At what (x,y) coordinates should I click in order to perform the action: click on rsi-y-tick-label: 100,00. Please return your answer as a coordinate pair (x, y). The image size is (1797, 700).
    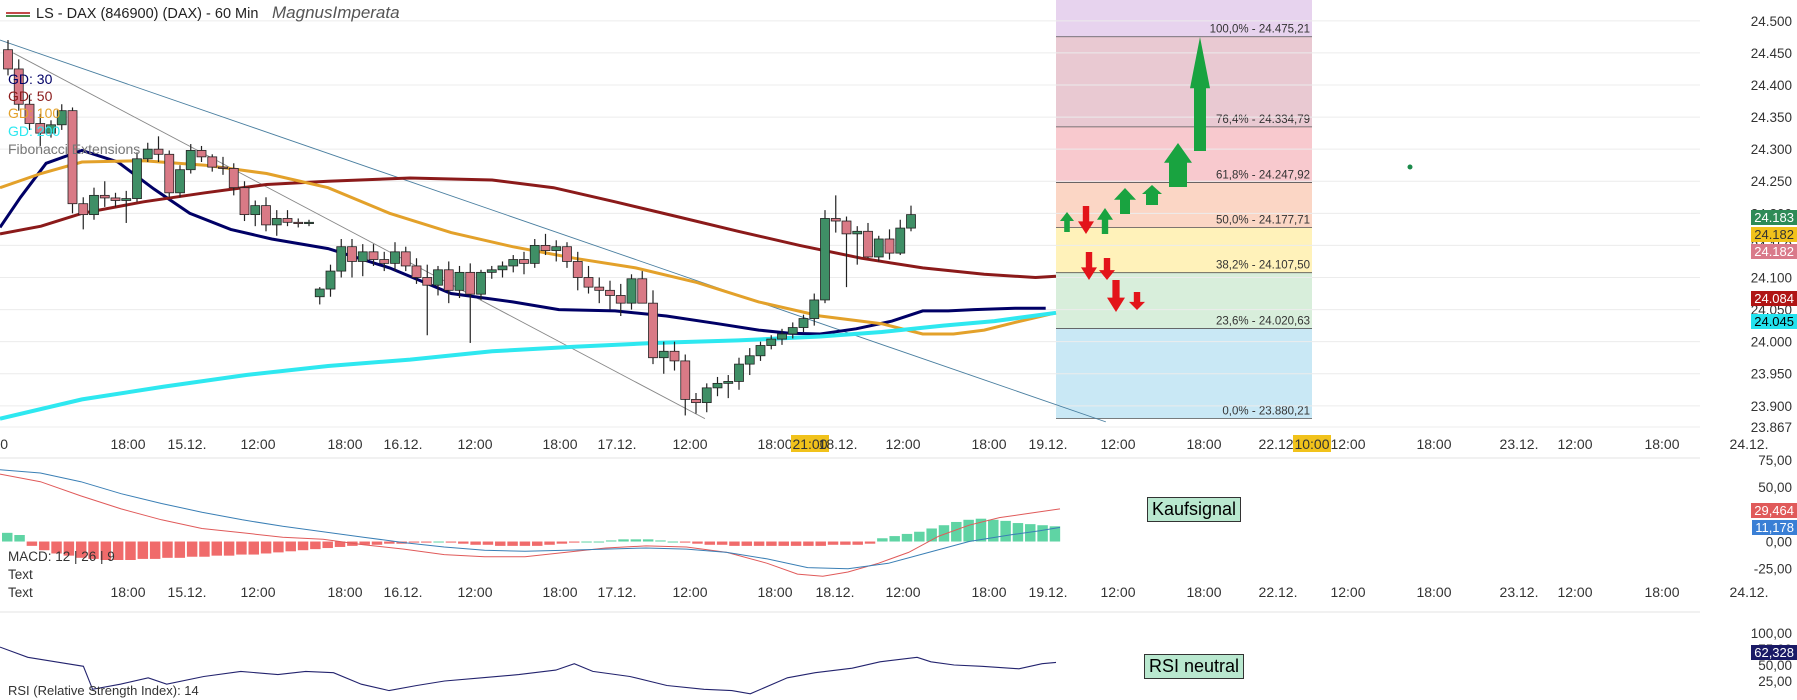
    Looking at the image, I should click on (1771, 633).